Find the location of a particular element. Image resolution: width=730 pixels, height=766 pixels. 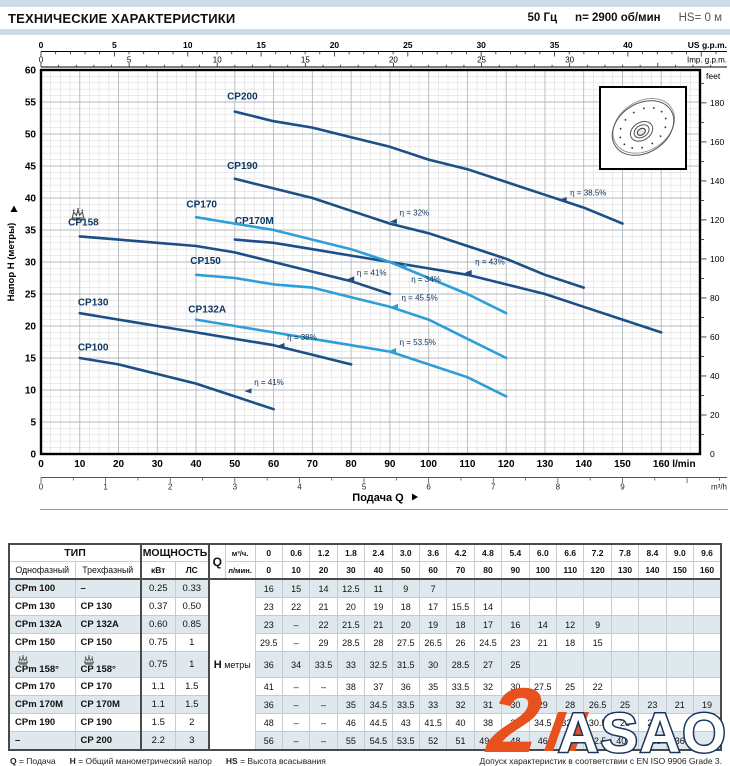

head-value: 28 is located at coordinates (378, 642).